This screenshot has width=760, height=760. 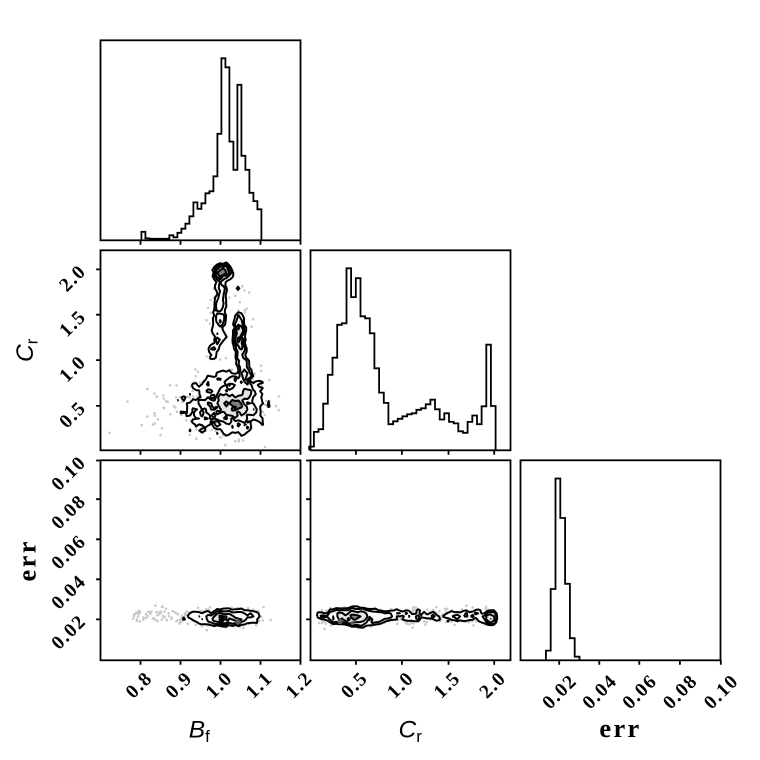 I want to click on svg-text: Bf, so click(x=199, y=731).